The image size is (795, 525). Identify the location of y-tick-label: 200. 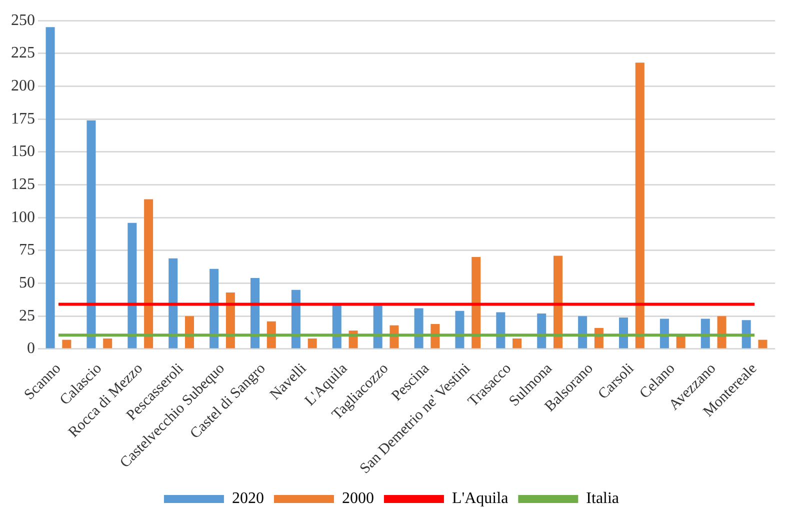
(23, 85).